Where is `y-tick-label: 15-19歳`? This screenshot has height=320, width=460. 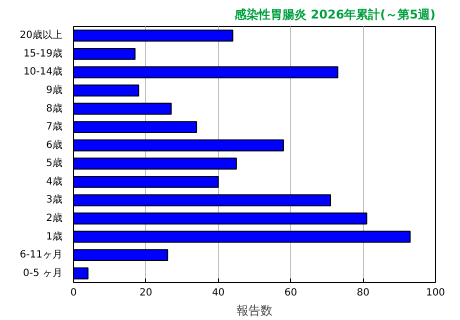
y-tick-label: 15-19歳 is located at coordinates (43, 53).